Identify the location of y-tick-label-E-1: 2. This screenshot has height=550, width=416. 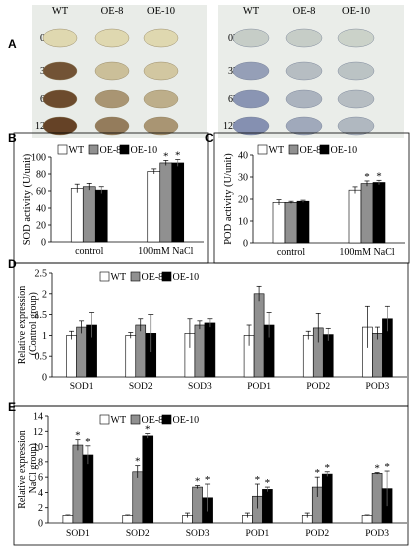
(40, 508).